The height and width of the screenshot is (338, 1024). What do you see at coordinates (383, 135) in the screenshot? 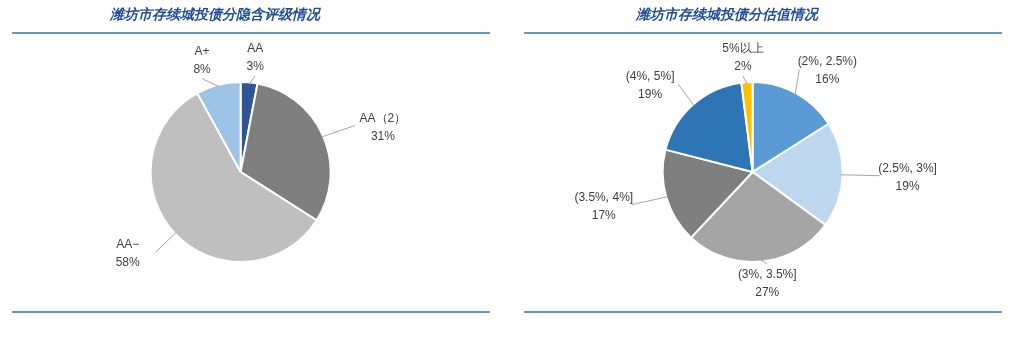
I see `data-label: 31%` at bounding box center [383, 135].